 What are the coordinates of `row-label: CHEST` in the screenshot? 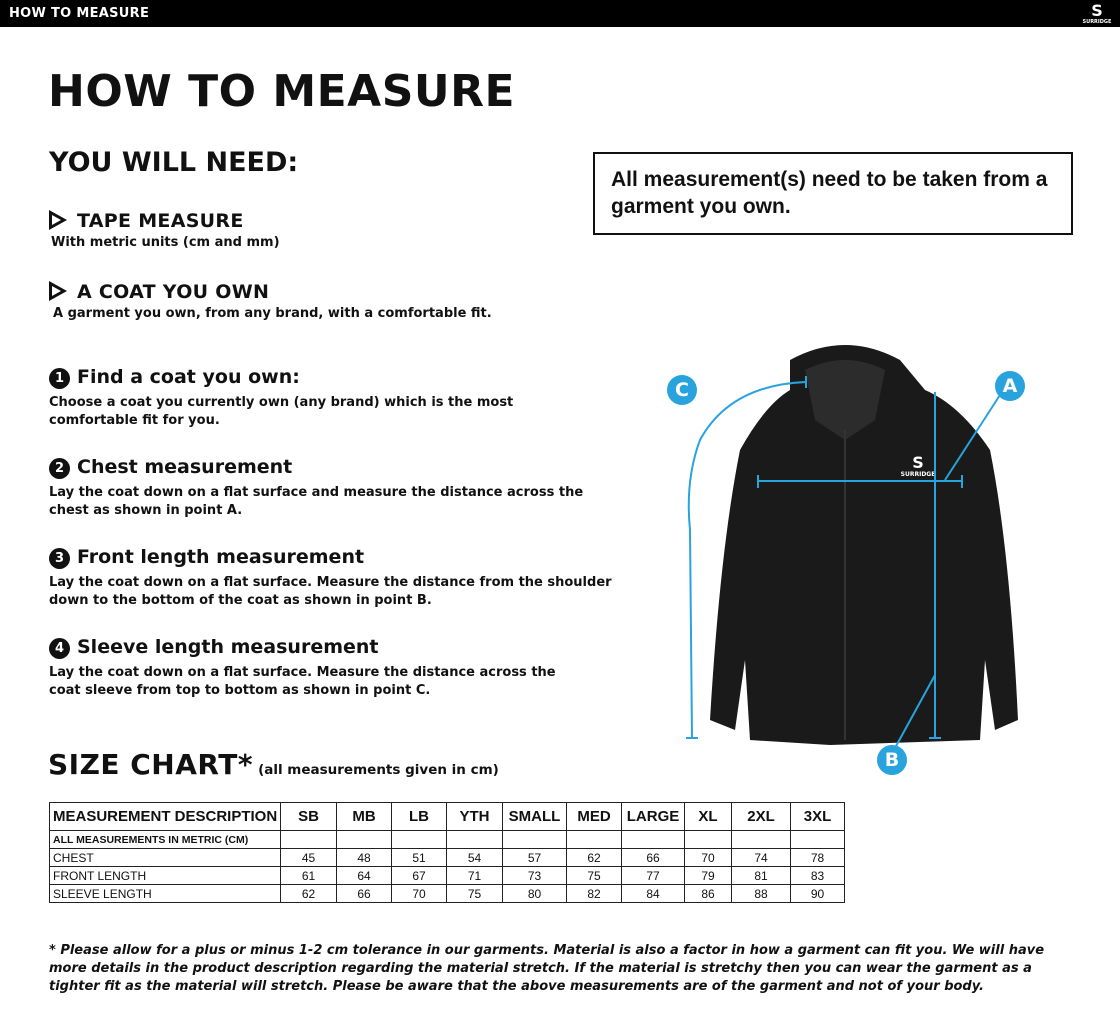 It's located at (165, 857).